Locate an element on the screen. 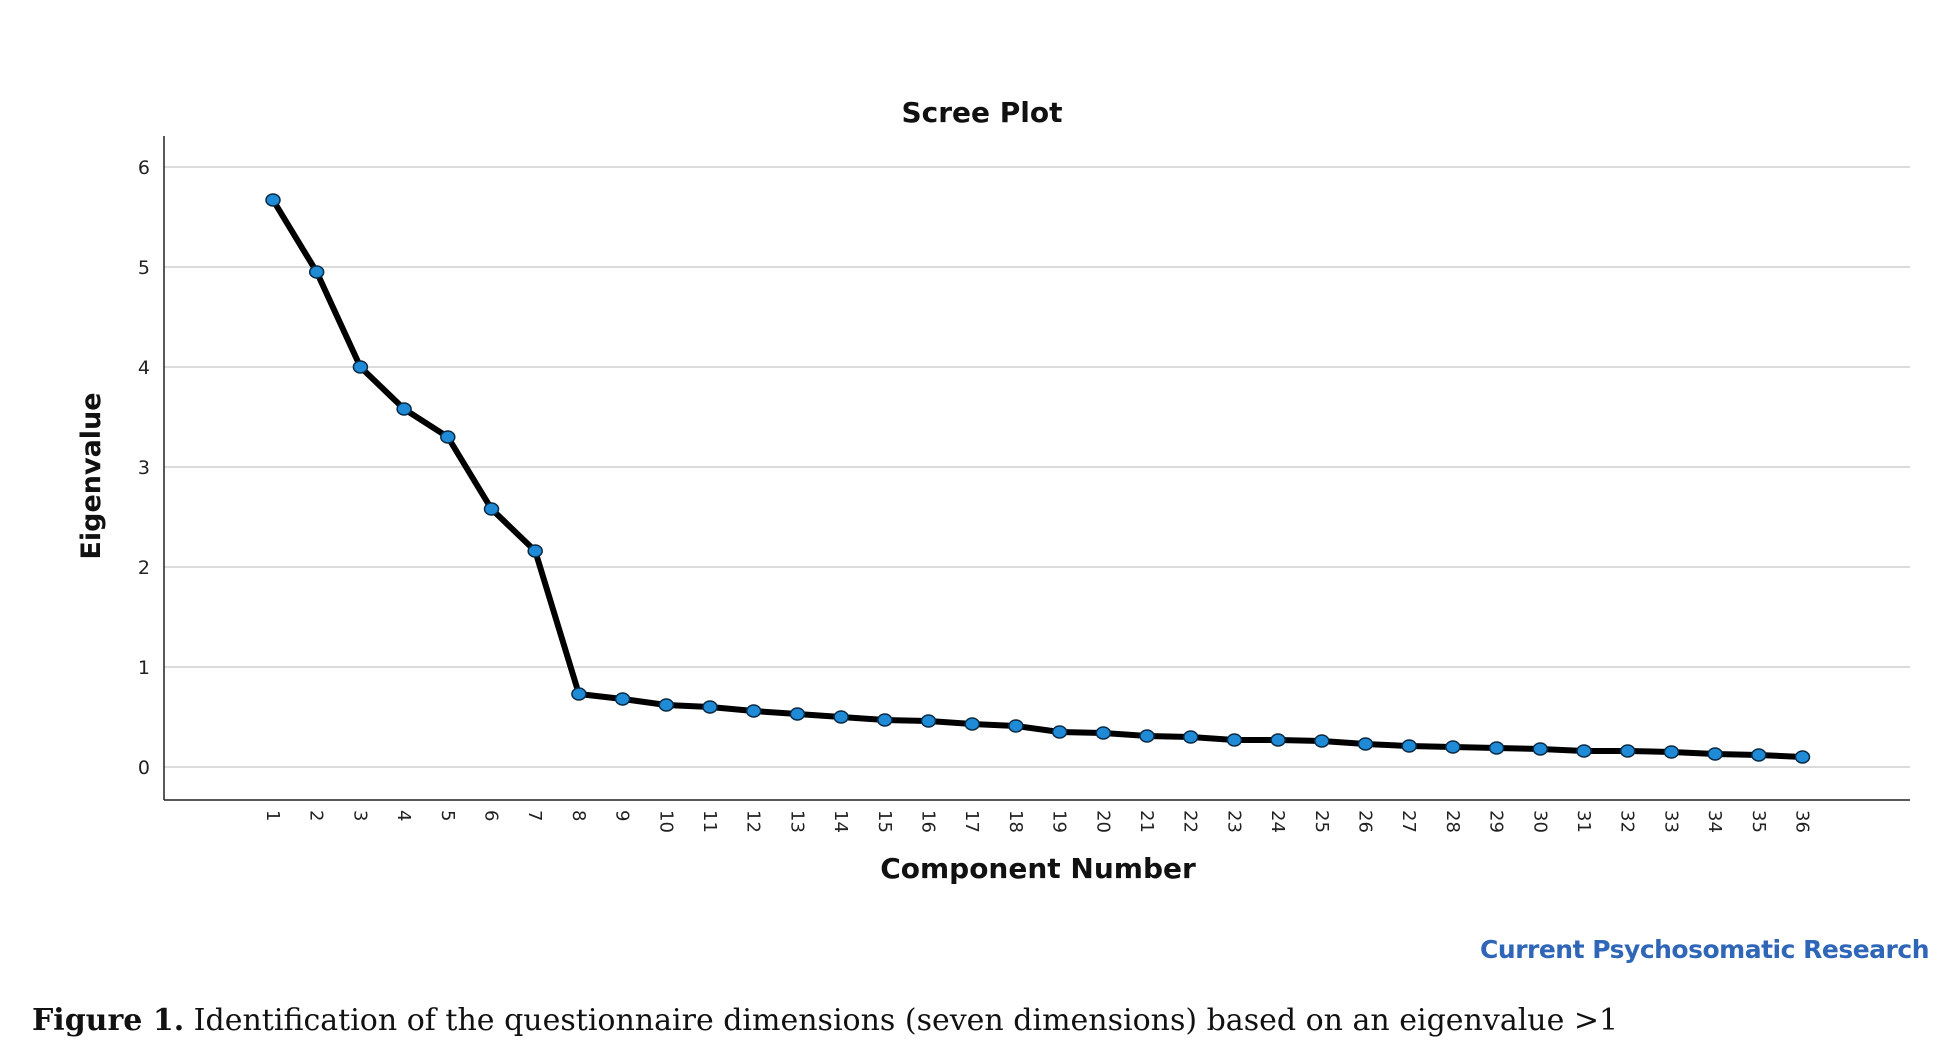 Image resolution: width=1949 pixels, height=1061 pixels. x-tick-label: 36 is located at coordinates (1802, 821).